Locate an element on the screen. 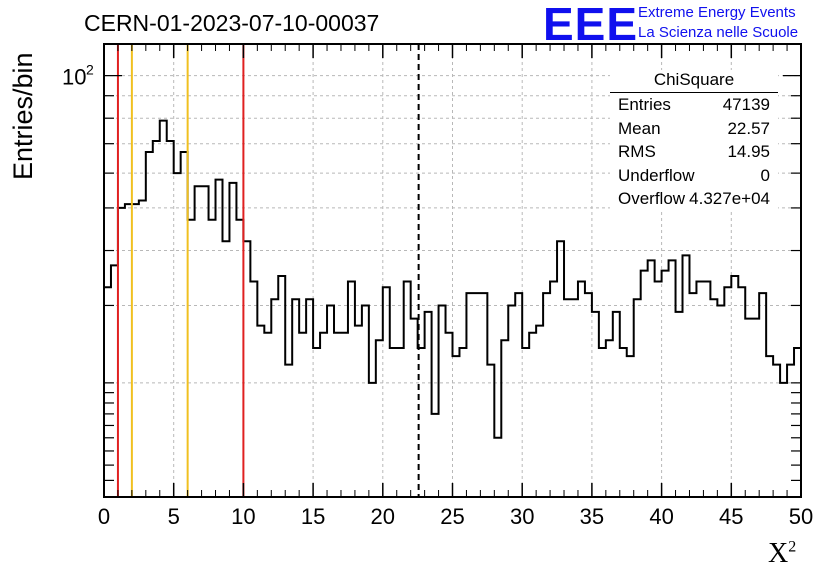 The height and width of the screenshot is (572, 836). x-tick-label: 50 is located at coordinates (801, 516).